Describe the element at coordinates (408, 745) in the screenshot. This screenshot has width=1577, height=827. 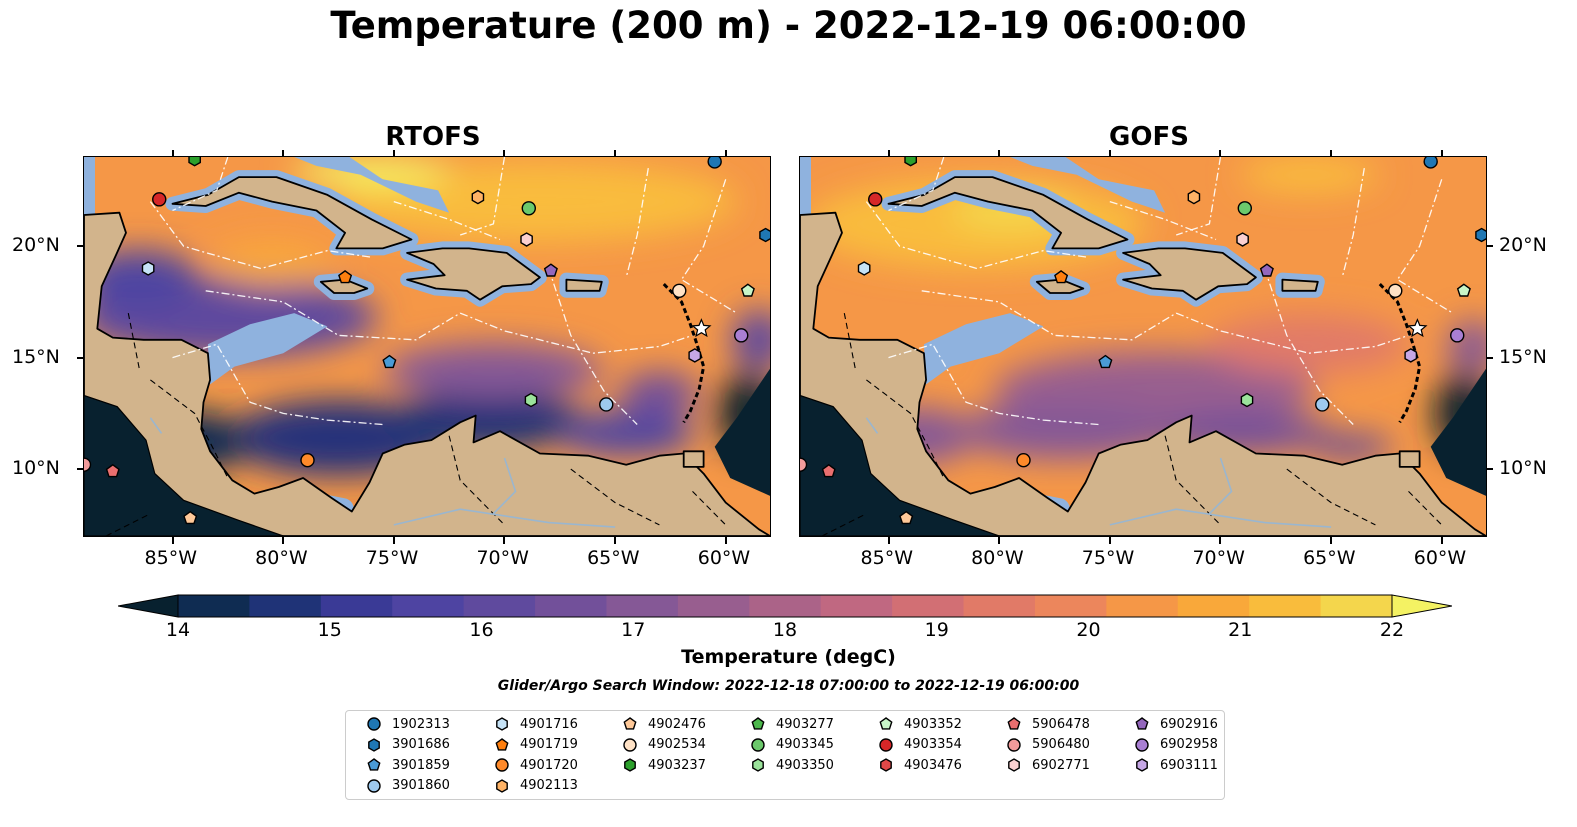
I see `legend-item: 3901686` at that location.